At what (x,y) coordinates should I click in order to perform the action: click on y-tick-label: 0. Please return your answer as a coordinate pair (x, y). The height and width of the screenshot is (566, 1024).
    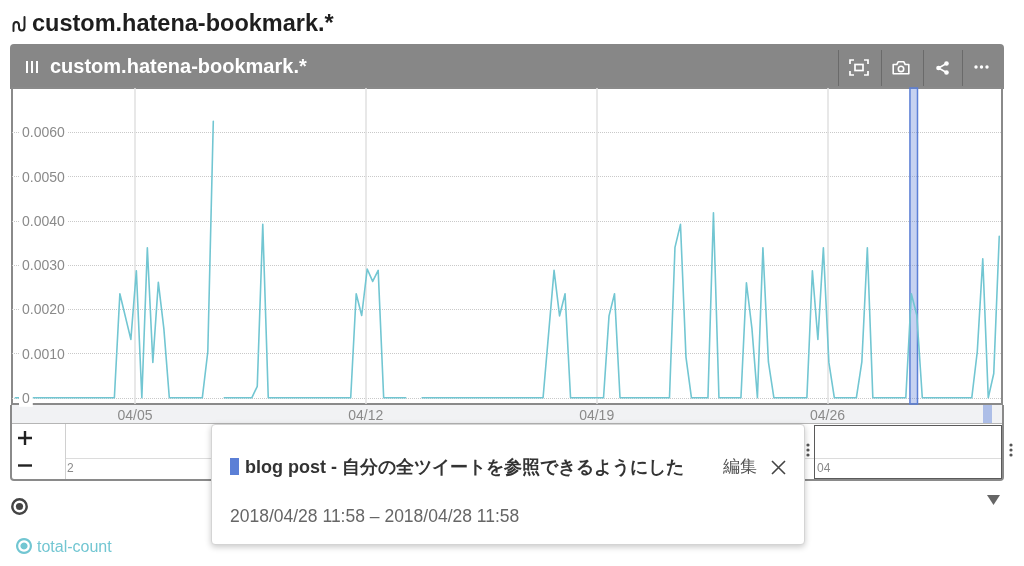
    Looking at the image, I should click on (26, 397).